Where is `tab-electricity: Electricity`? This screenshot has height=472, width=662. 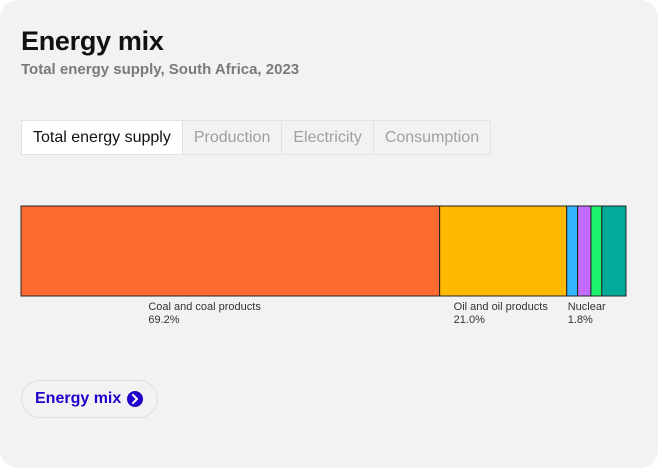
tab-electricity: Electricity is located at coordinates (328, 137).